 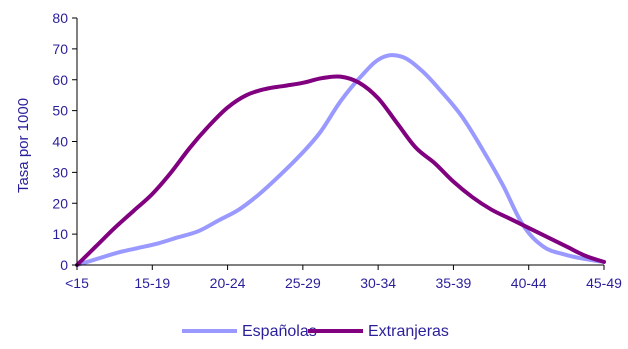 What do you see at coordinates (303, 283) in the screenshot?
I see `x-tick-label: 25-29` at bounding box center [303, 283].